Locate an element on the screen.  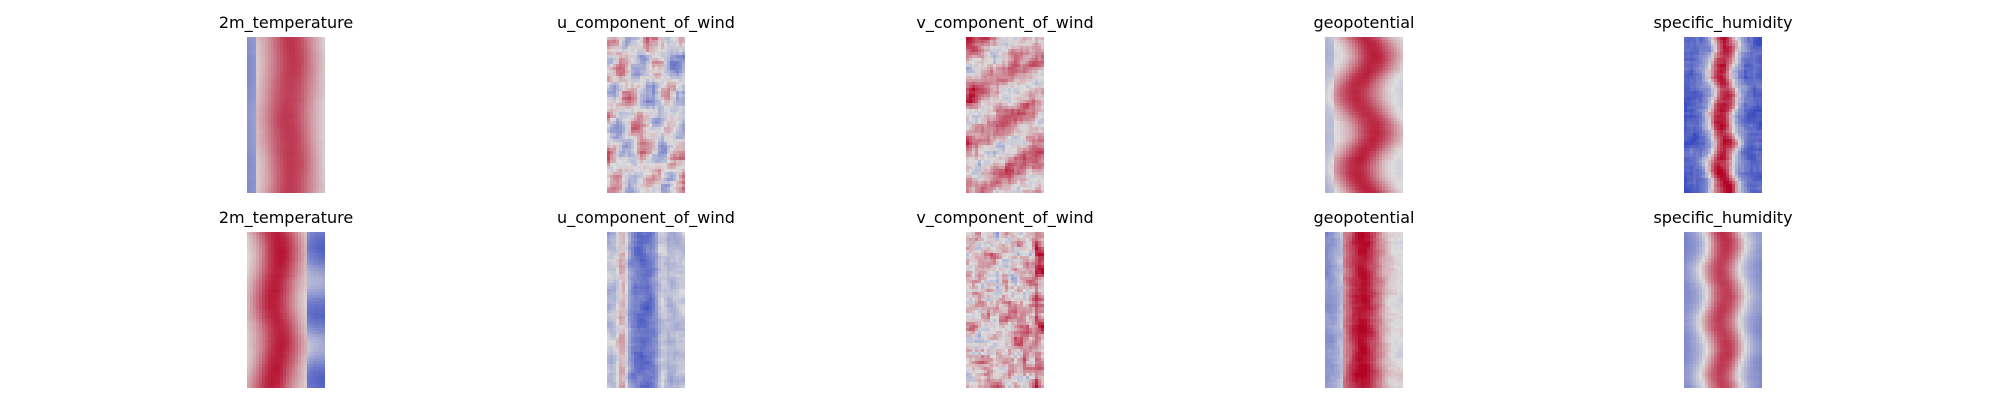
panel-title: 2m_temperature is located at coordinates (286, 22).